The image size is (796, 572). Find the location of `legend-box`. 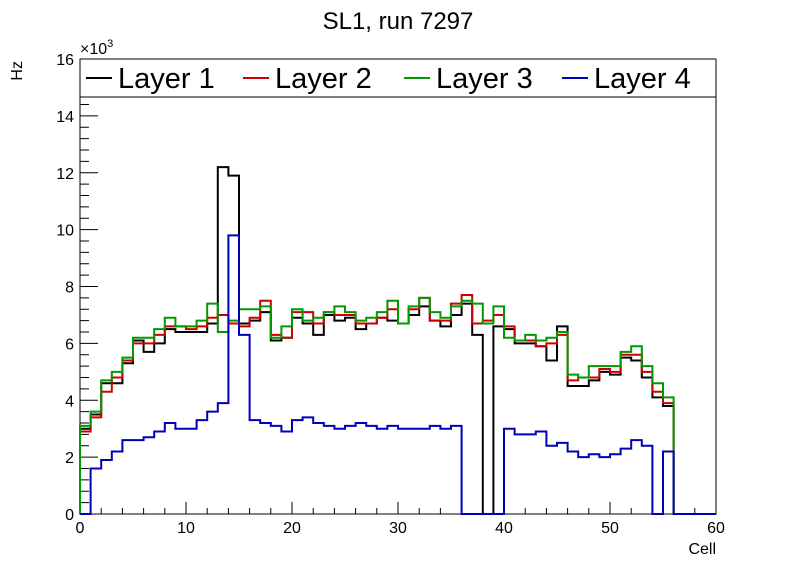

legend-box is located at coordinates (398, 78).